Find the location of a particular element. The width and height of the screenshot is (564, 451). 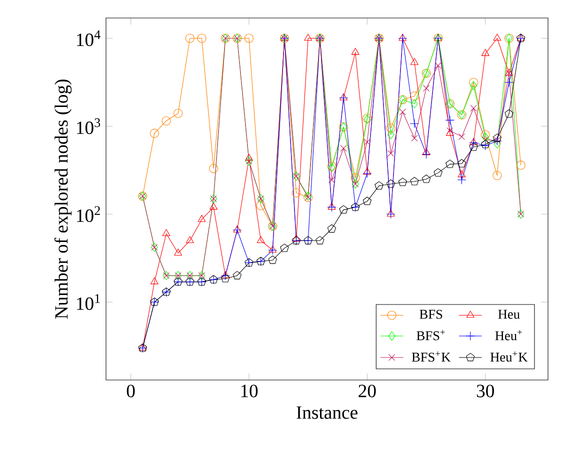

x-tick-label: 30 is located at coordinates (485, 391).